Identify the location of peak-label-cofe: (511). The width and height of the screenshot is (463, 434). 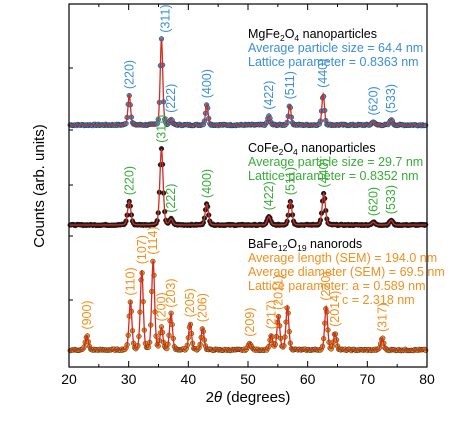
(290, 181).